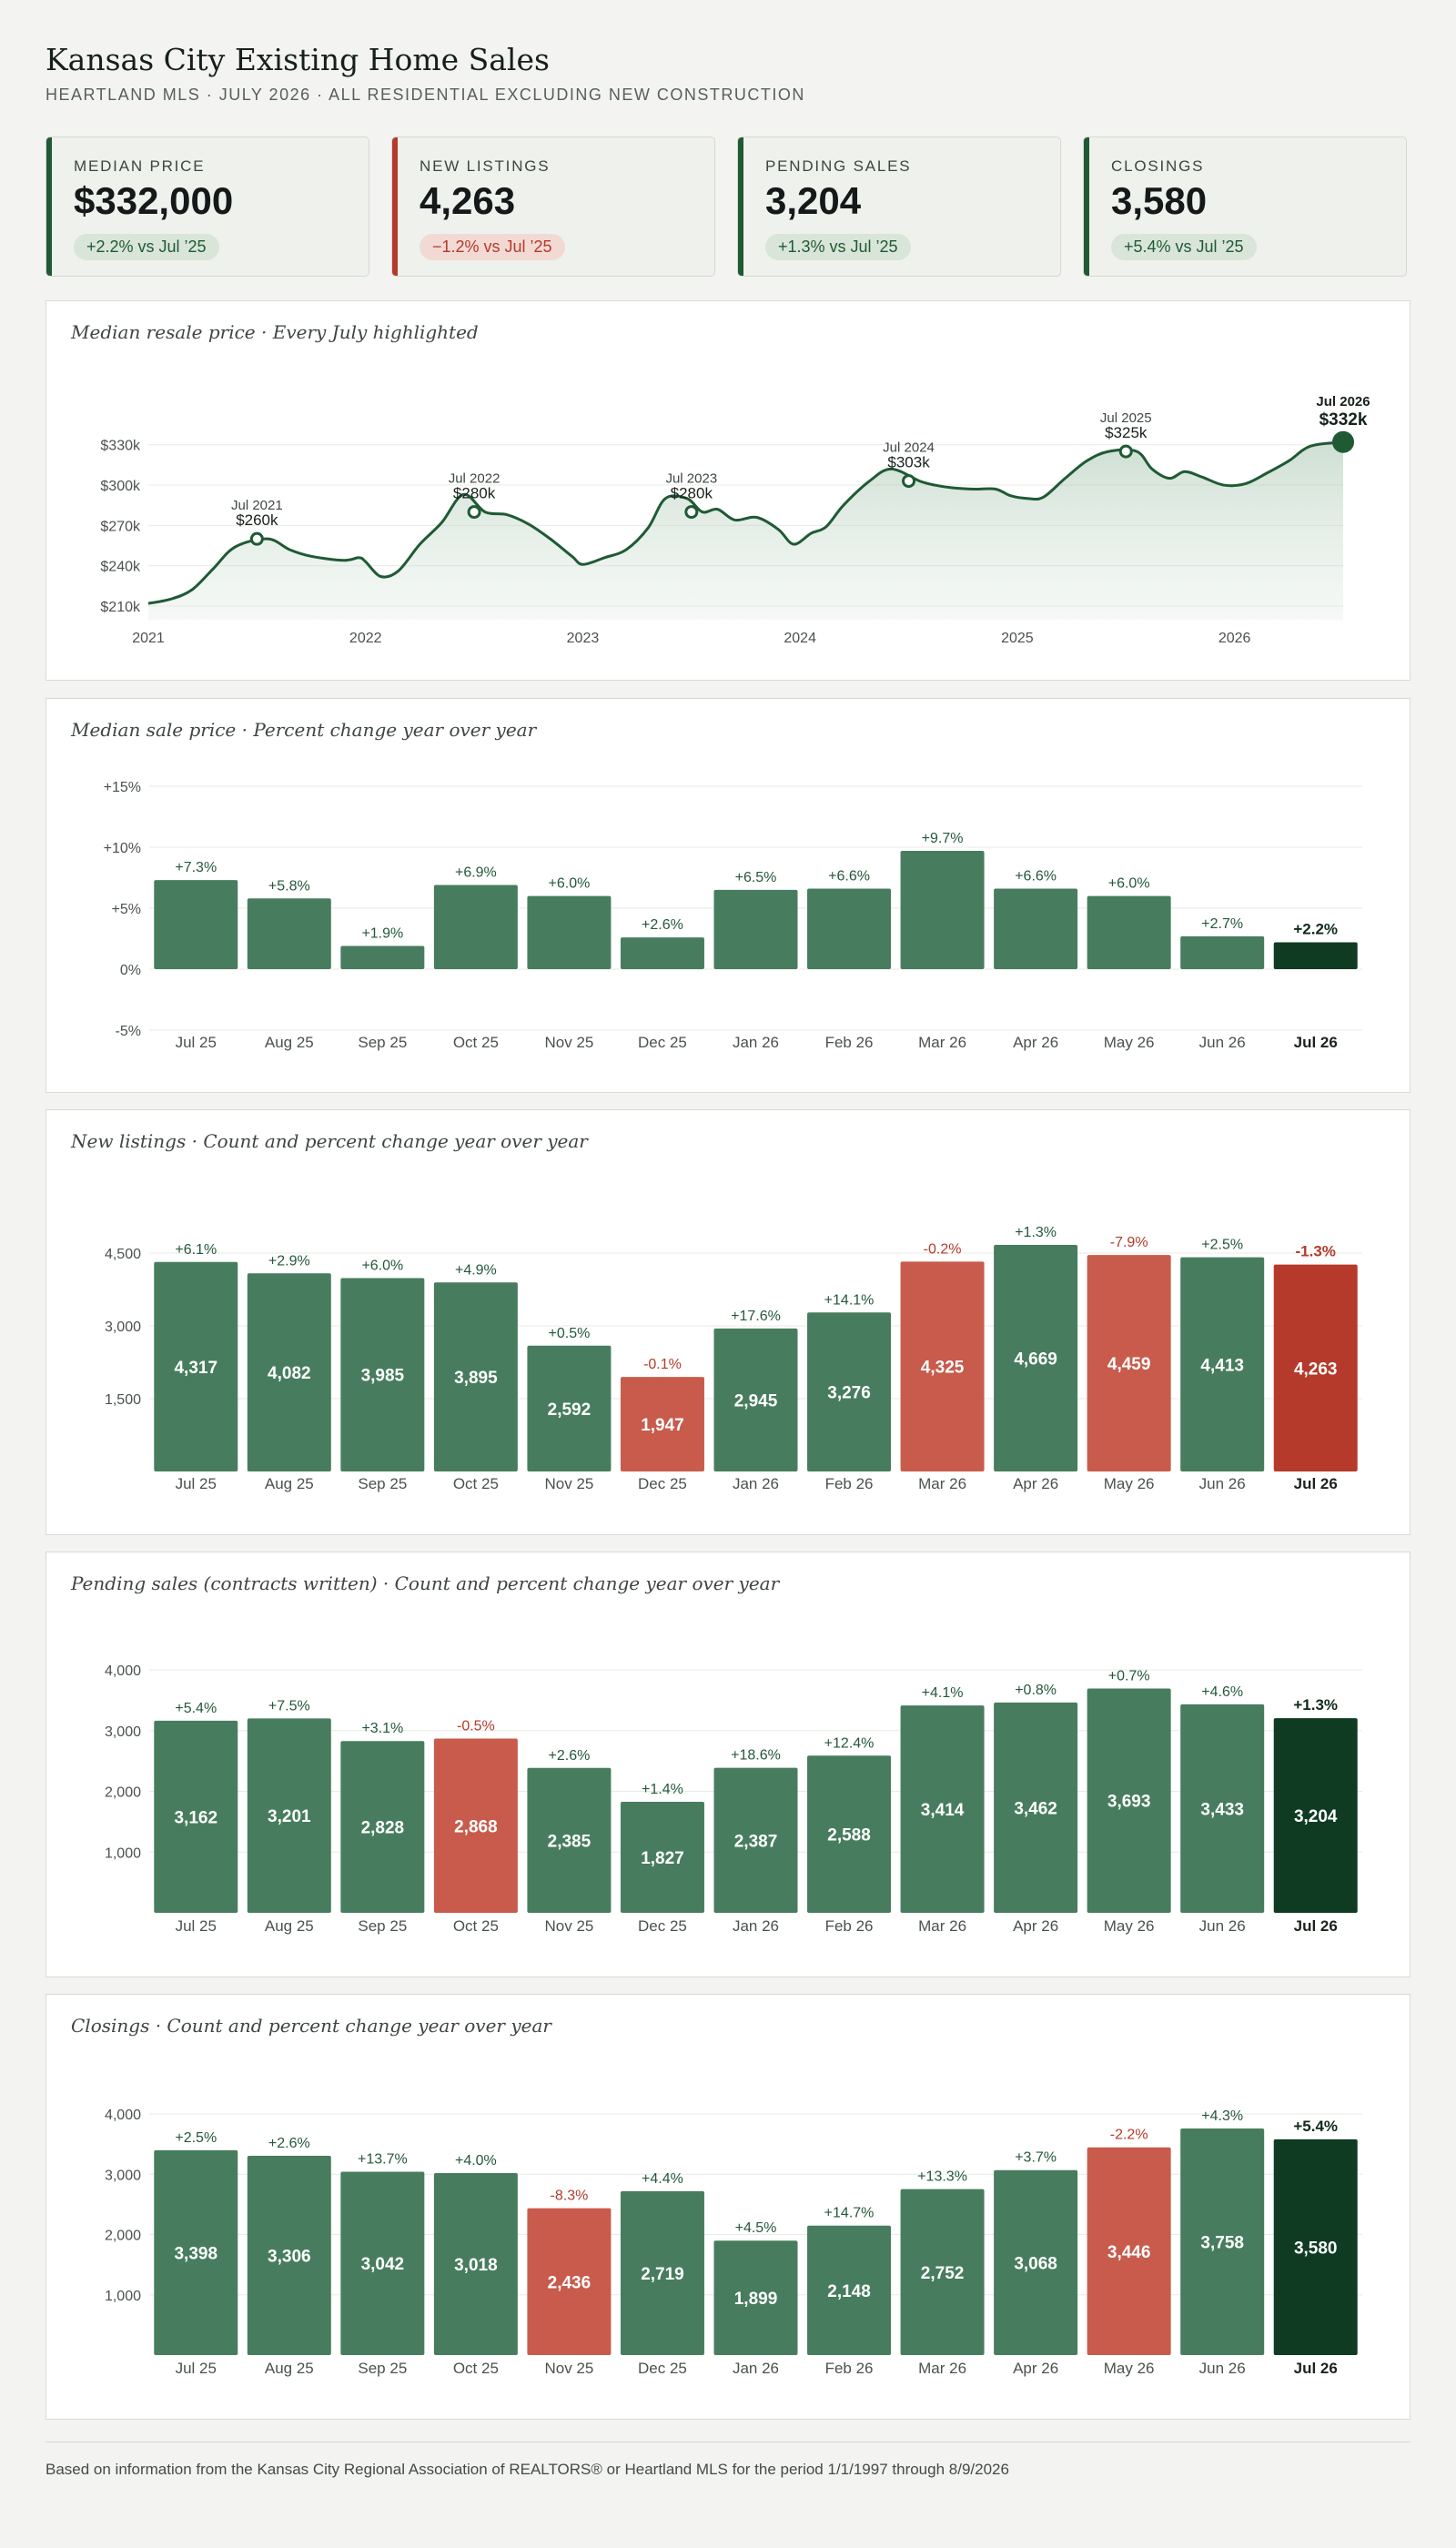 The width and height of the screenshot is (1456, 2548). Describe the element at coordinates (1316, 1926) in the screenshot. I see `category-label: Jul 26` at that location.